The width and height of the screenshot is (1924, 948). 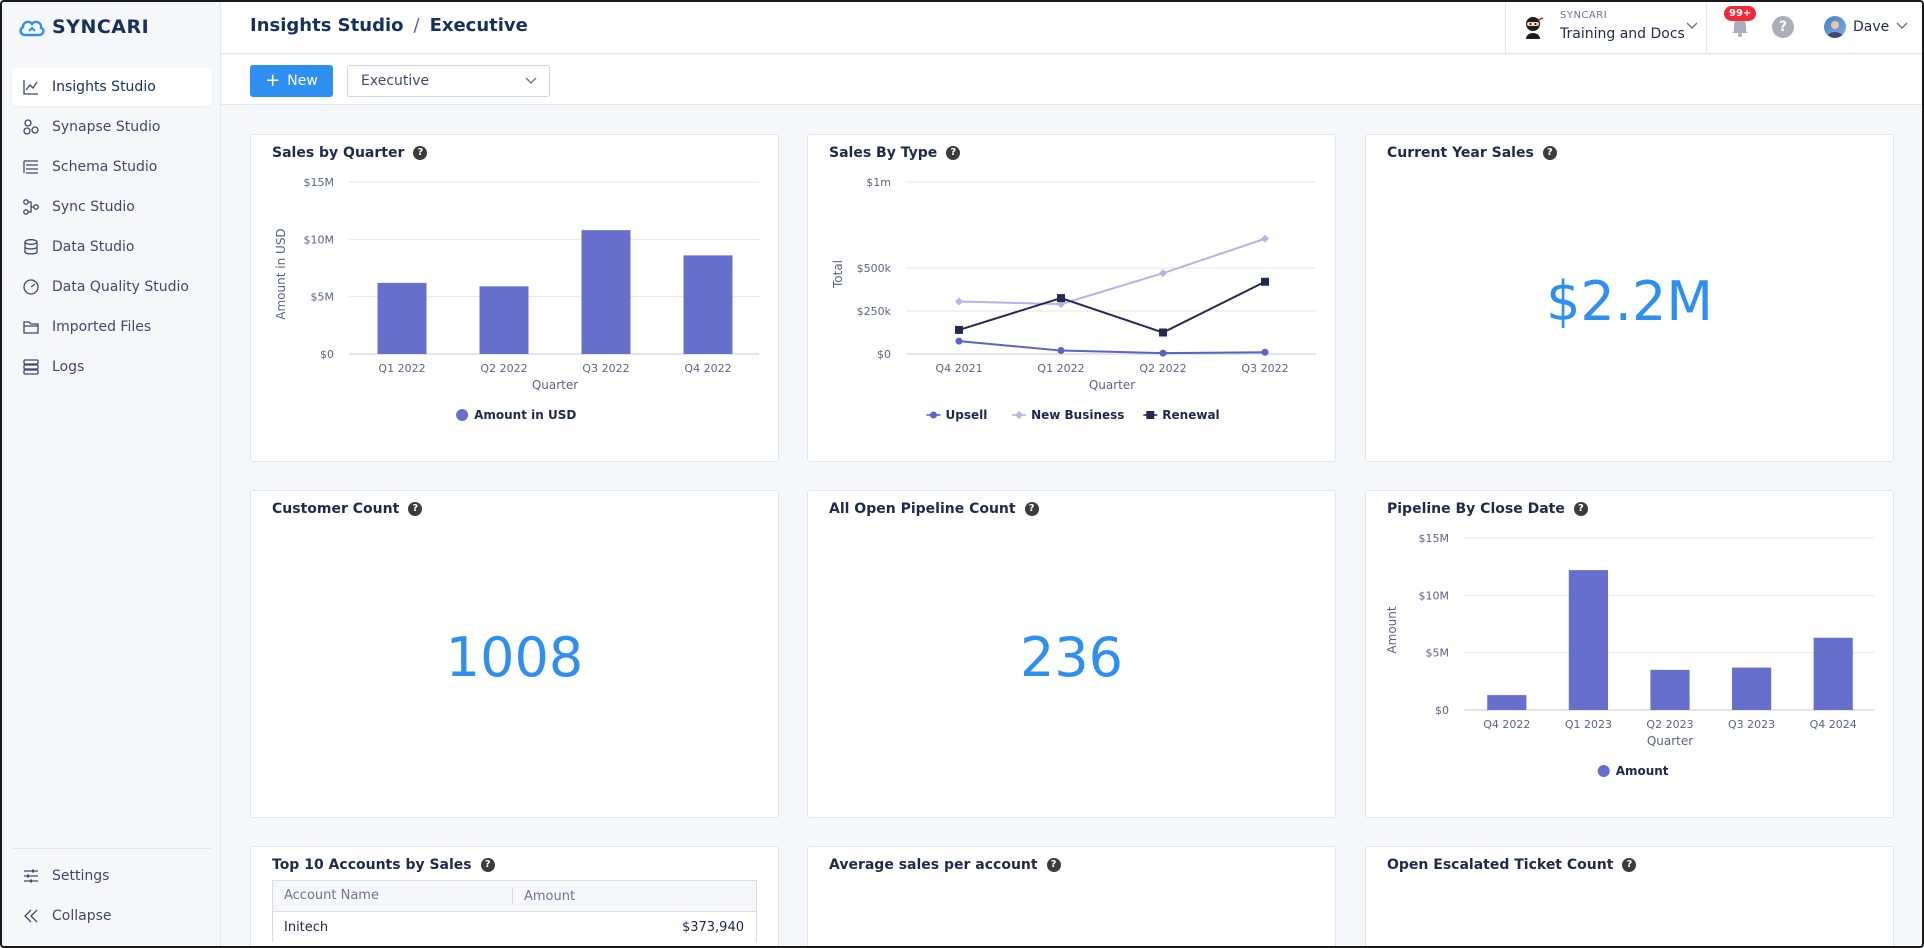 I want to click on nav-schema-studio: Schema Studio, so click(x=112, y=167).